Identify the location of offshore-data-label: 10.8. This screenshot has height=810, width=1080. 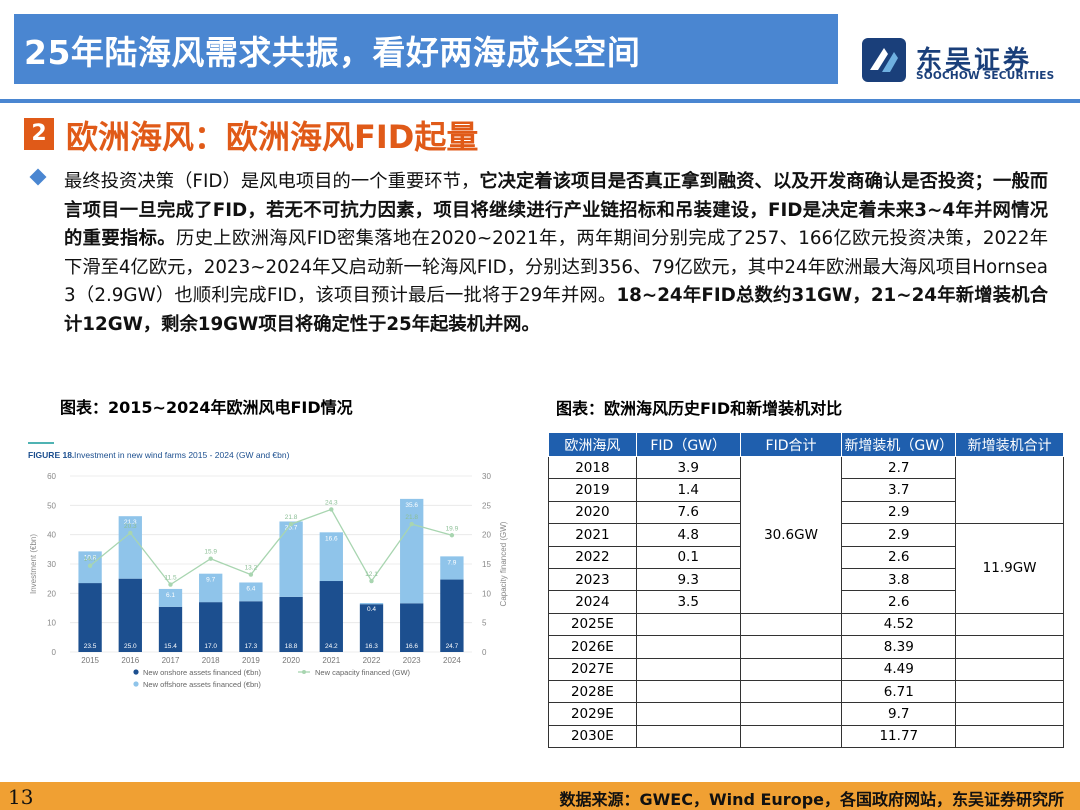
(90, 557).